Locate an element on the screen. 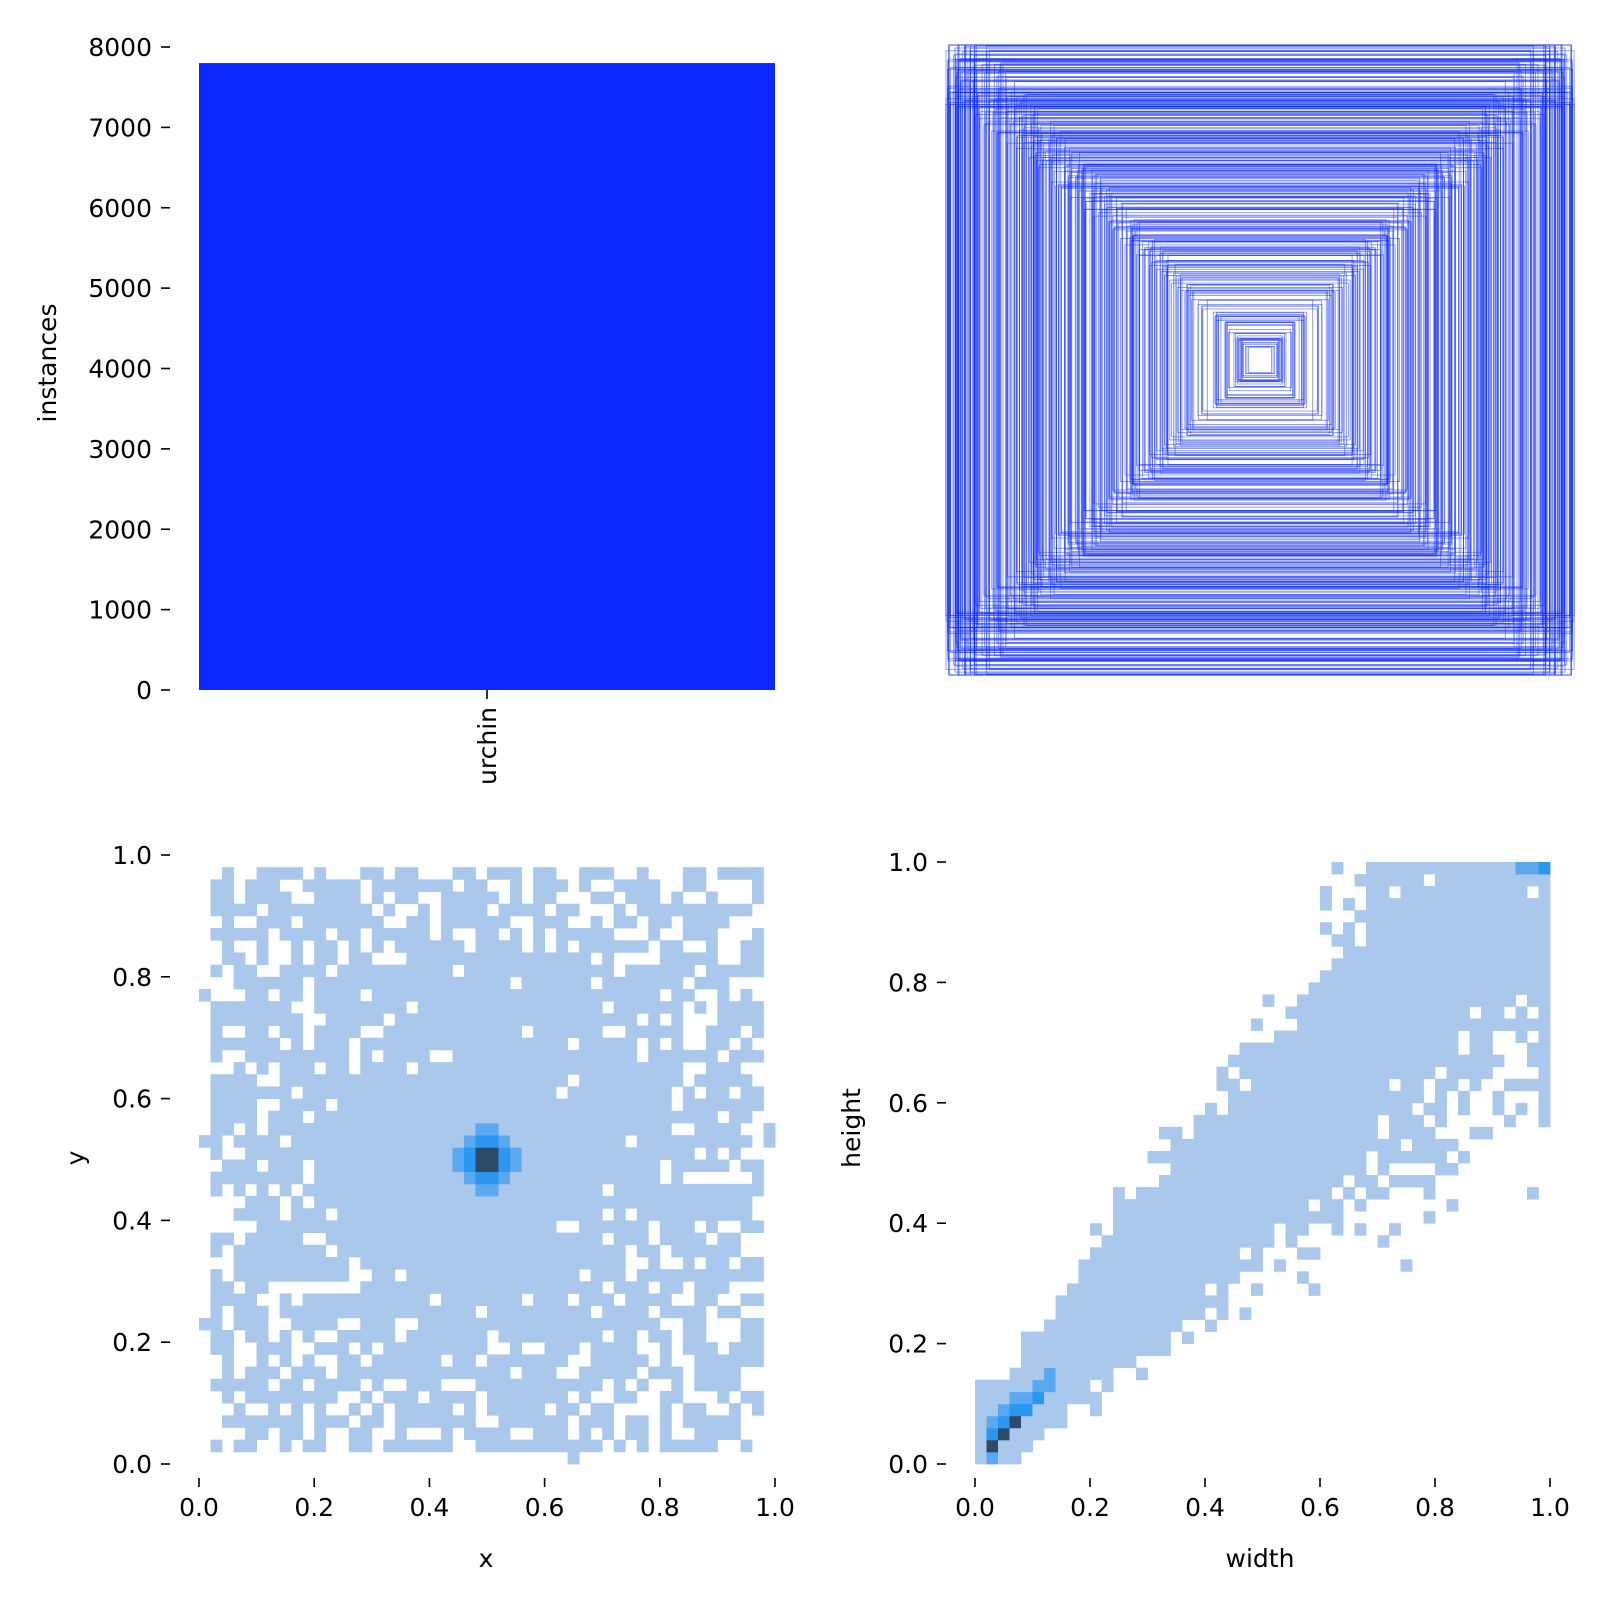 The width and height of the screenshot is (1600, 1600). bbox-outline is located at coordinates (1260, 360).